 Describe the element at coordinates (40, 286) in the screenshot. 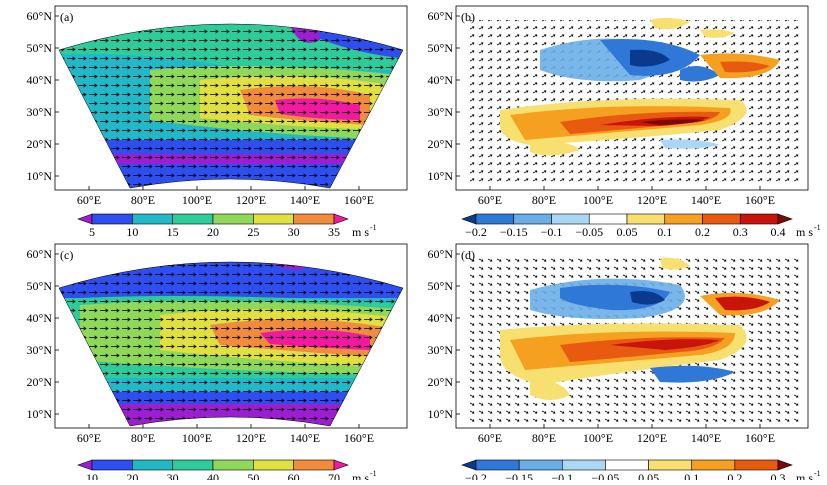

I see `panel-c-lat-tick-label: 50°N` at that location.